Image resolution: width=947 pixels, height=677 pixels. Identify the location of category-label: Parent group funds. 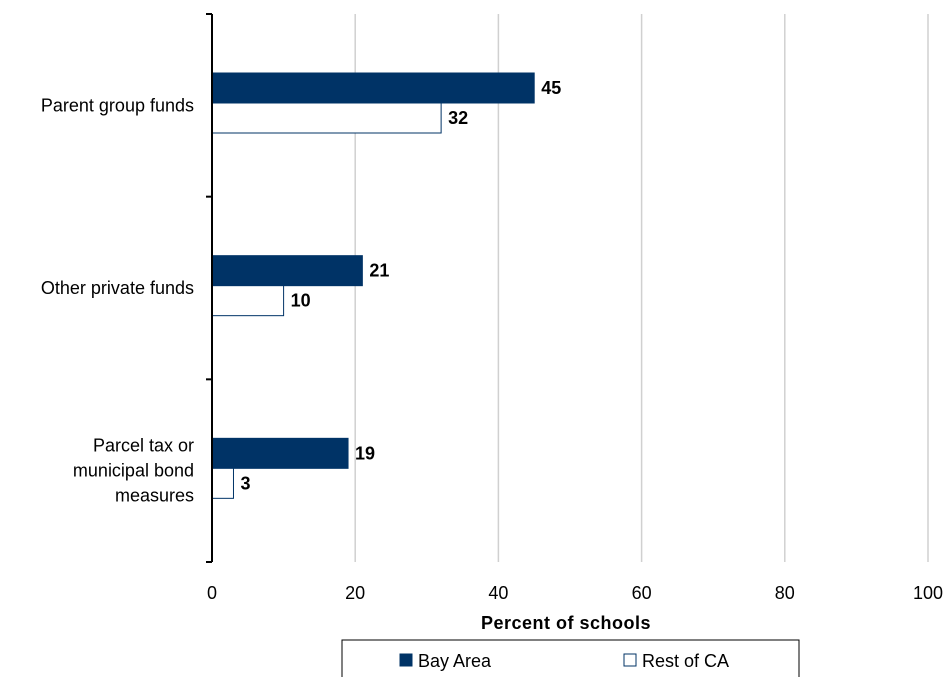
(117, 105).